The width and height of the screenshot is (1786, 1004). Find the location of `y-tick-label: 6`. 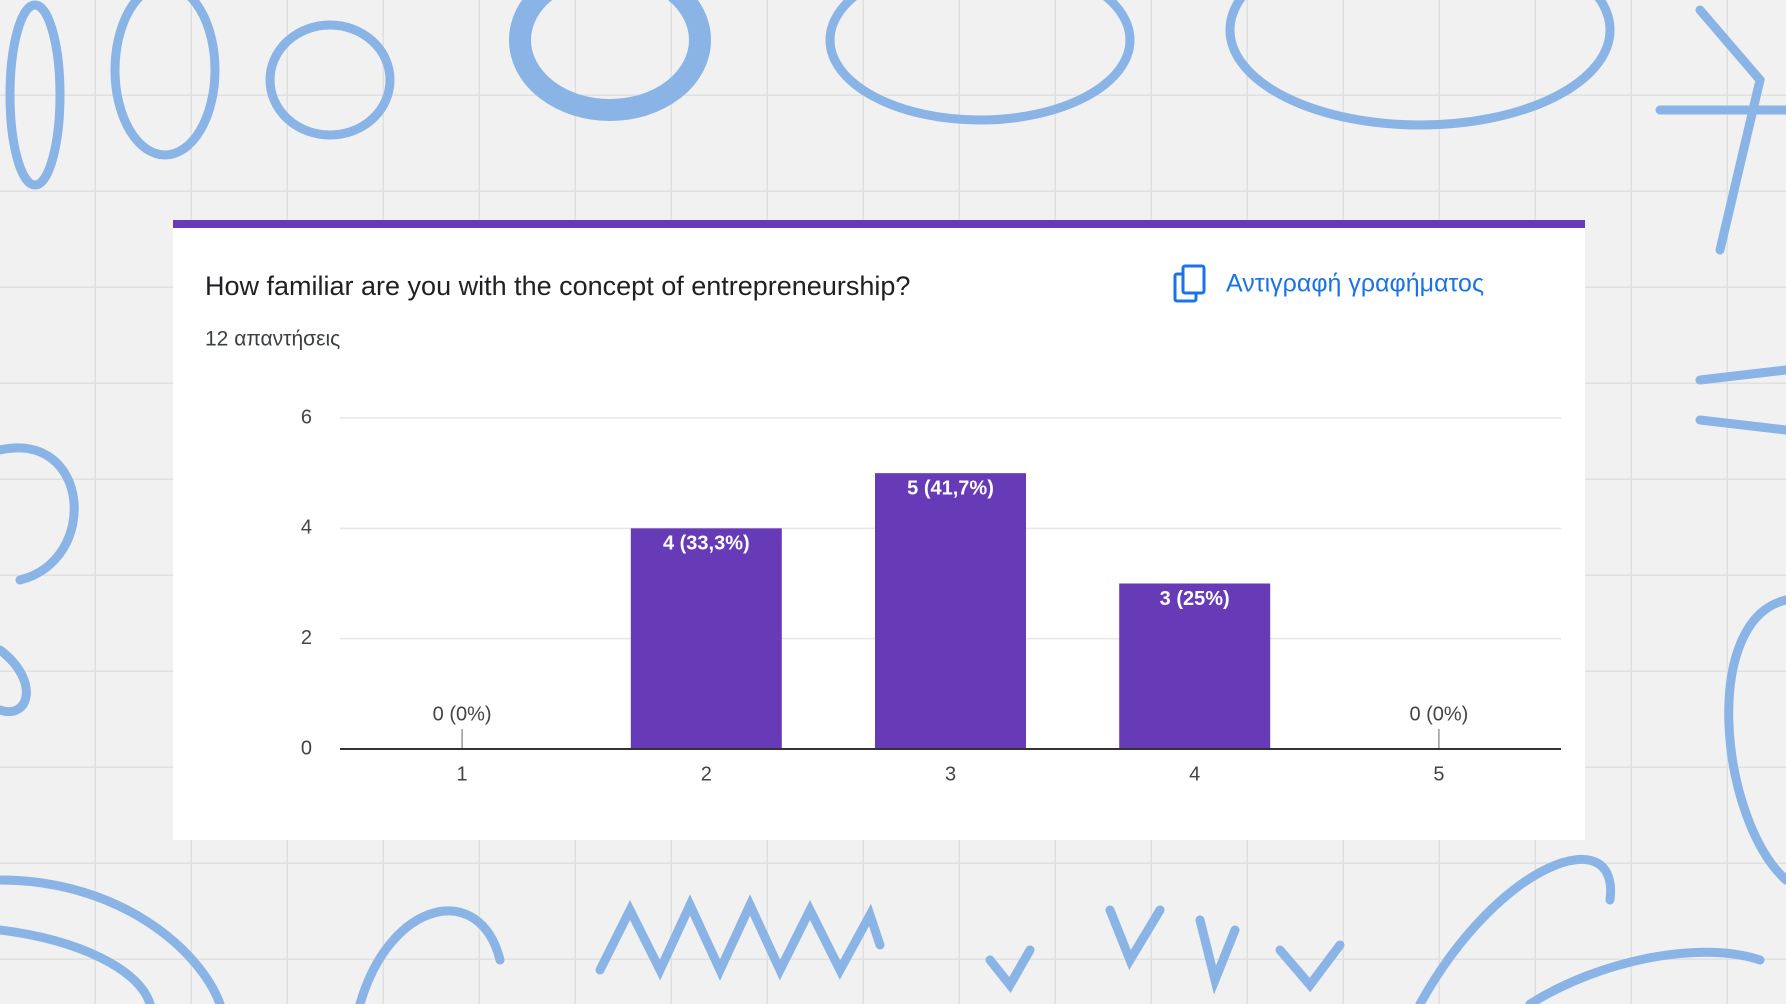

y-tick-label: 6 is located at coordinates (306, 417).